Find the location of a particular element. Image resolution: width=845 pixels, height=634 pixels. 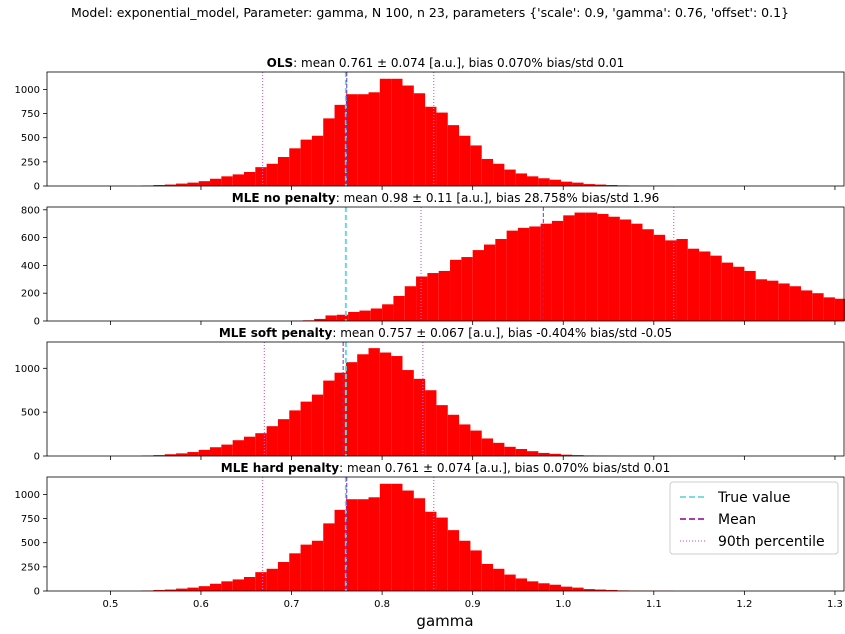

y-tick-label: 0 is located at coordinates (37, 592).